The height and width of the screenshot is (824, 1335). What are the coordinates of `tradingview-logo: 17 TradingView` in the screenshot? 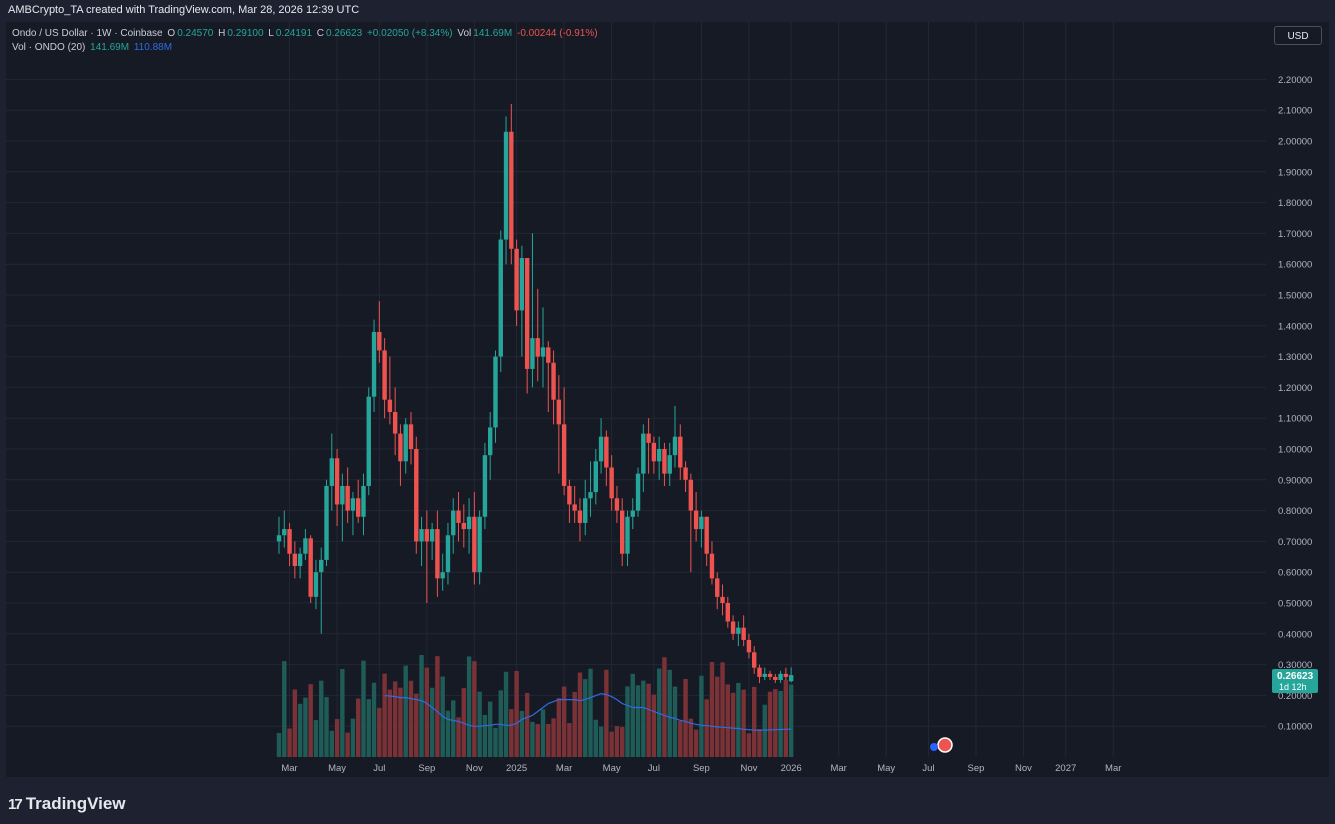 It's located at (67, 804).